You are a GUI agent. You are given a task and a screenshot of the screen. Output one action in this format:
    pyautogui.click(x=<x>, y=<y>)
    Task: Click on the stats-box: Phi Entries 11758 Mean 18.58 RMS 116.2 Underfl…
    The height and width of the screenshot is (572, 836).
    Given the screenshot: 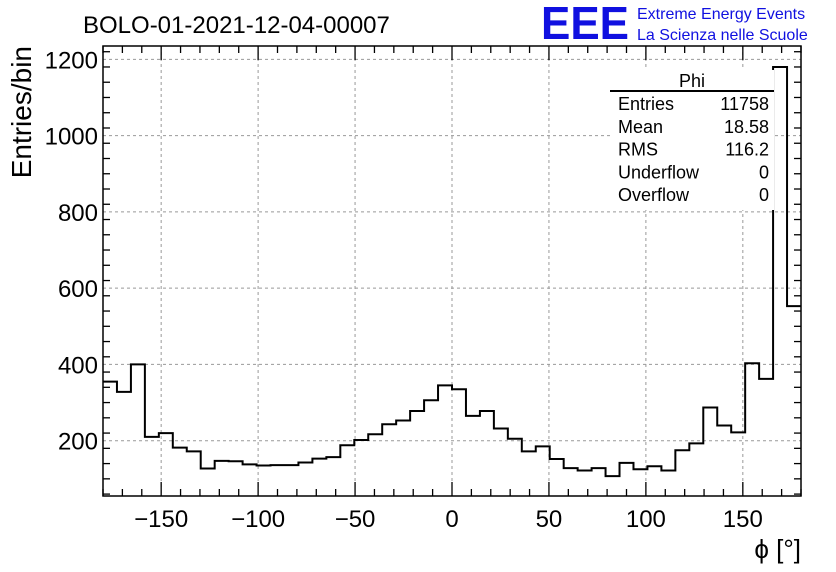 What is the action you would take?
    pyautogui.click(x=692, y=140)
    